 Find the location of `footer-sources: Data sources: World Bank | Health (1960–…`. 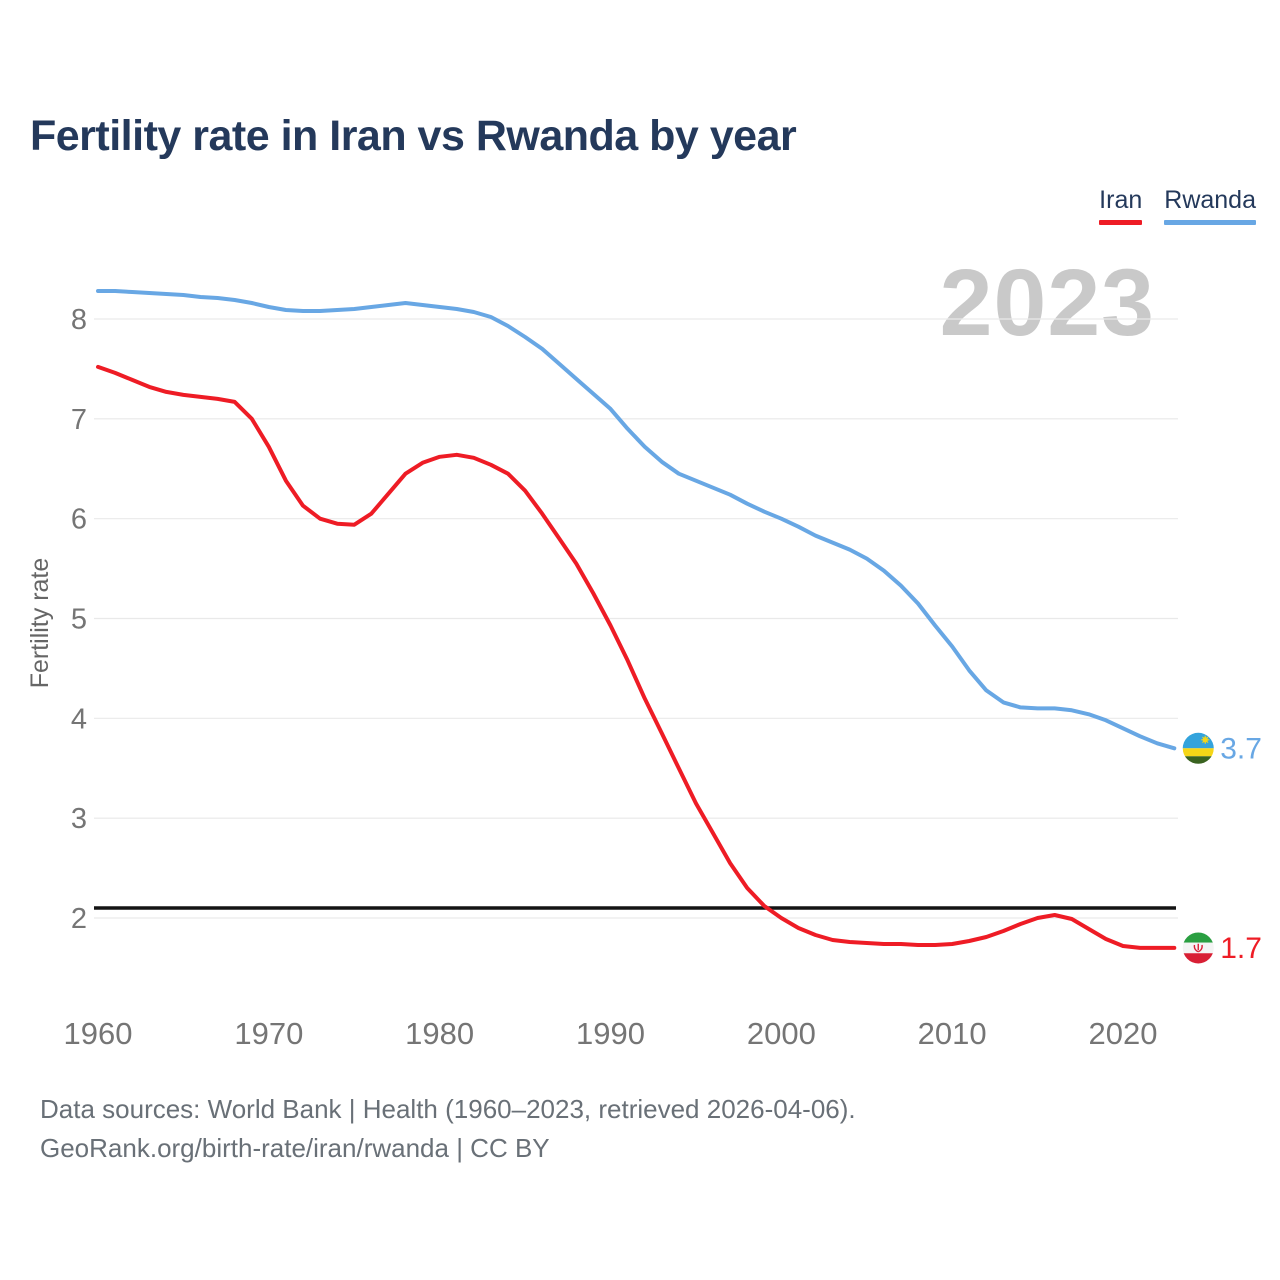

footer-sources: Data sources: World Bank | Health (1960–… is located at coordinates (448, 1109).